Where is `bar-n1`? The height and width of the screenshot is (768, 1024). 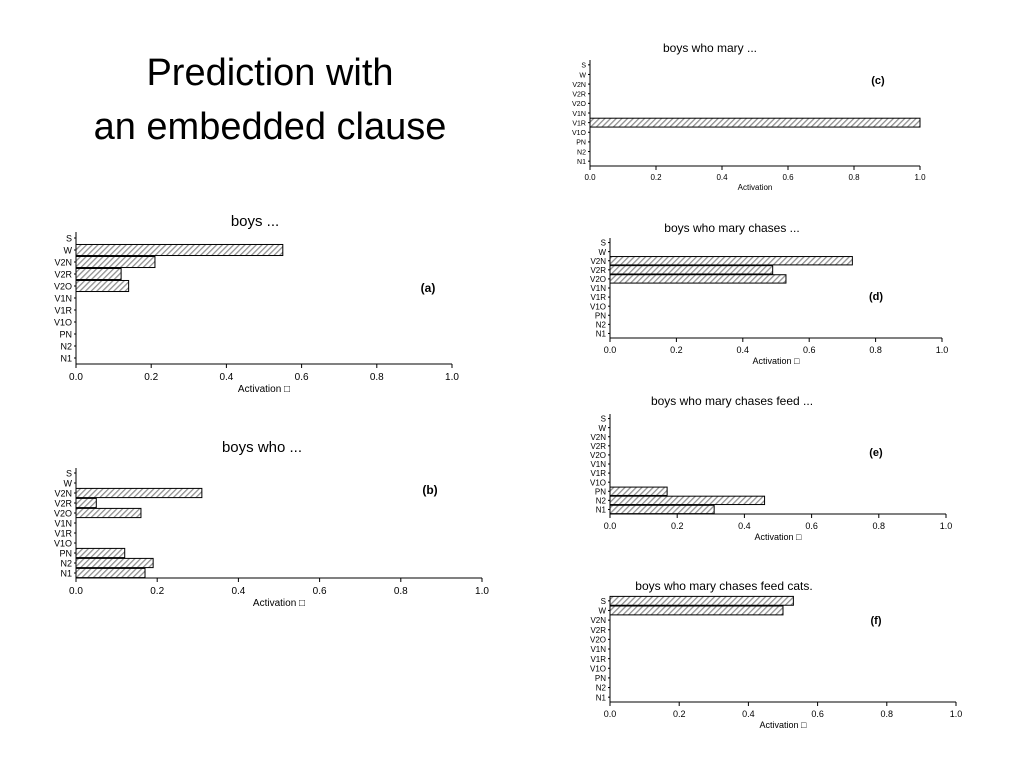
bar-n1 is located at coordinates (662, 509).